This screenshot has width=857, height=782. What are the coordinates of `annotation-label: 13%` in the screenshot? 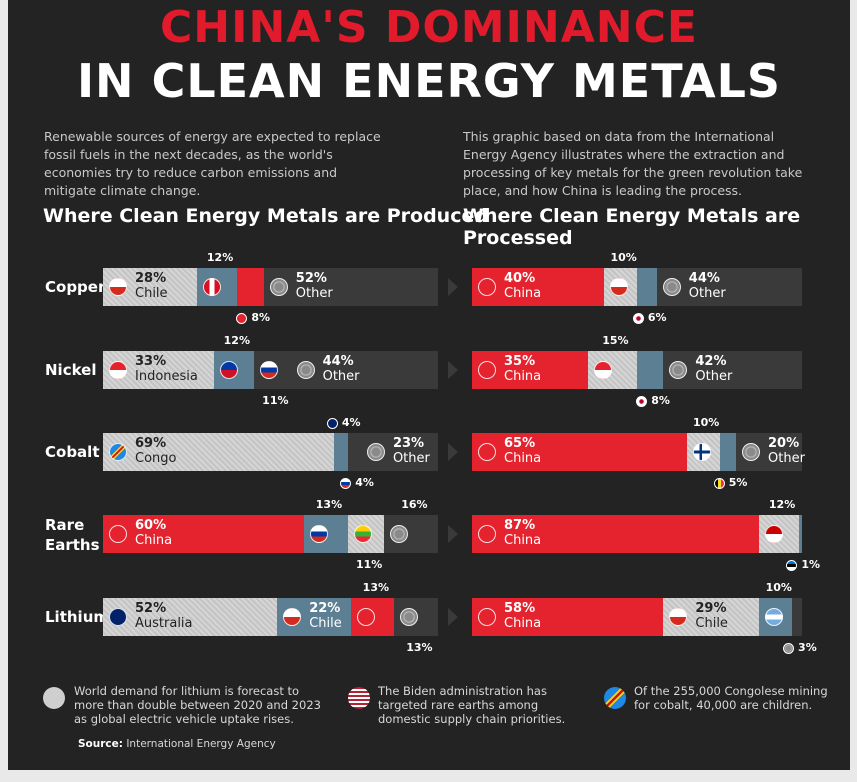 It's located at (329, 504).